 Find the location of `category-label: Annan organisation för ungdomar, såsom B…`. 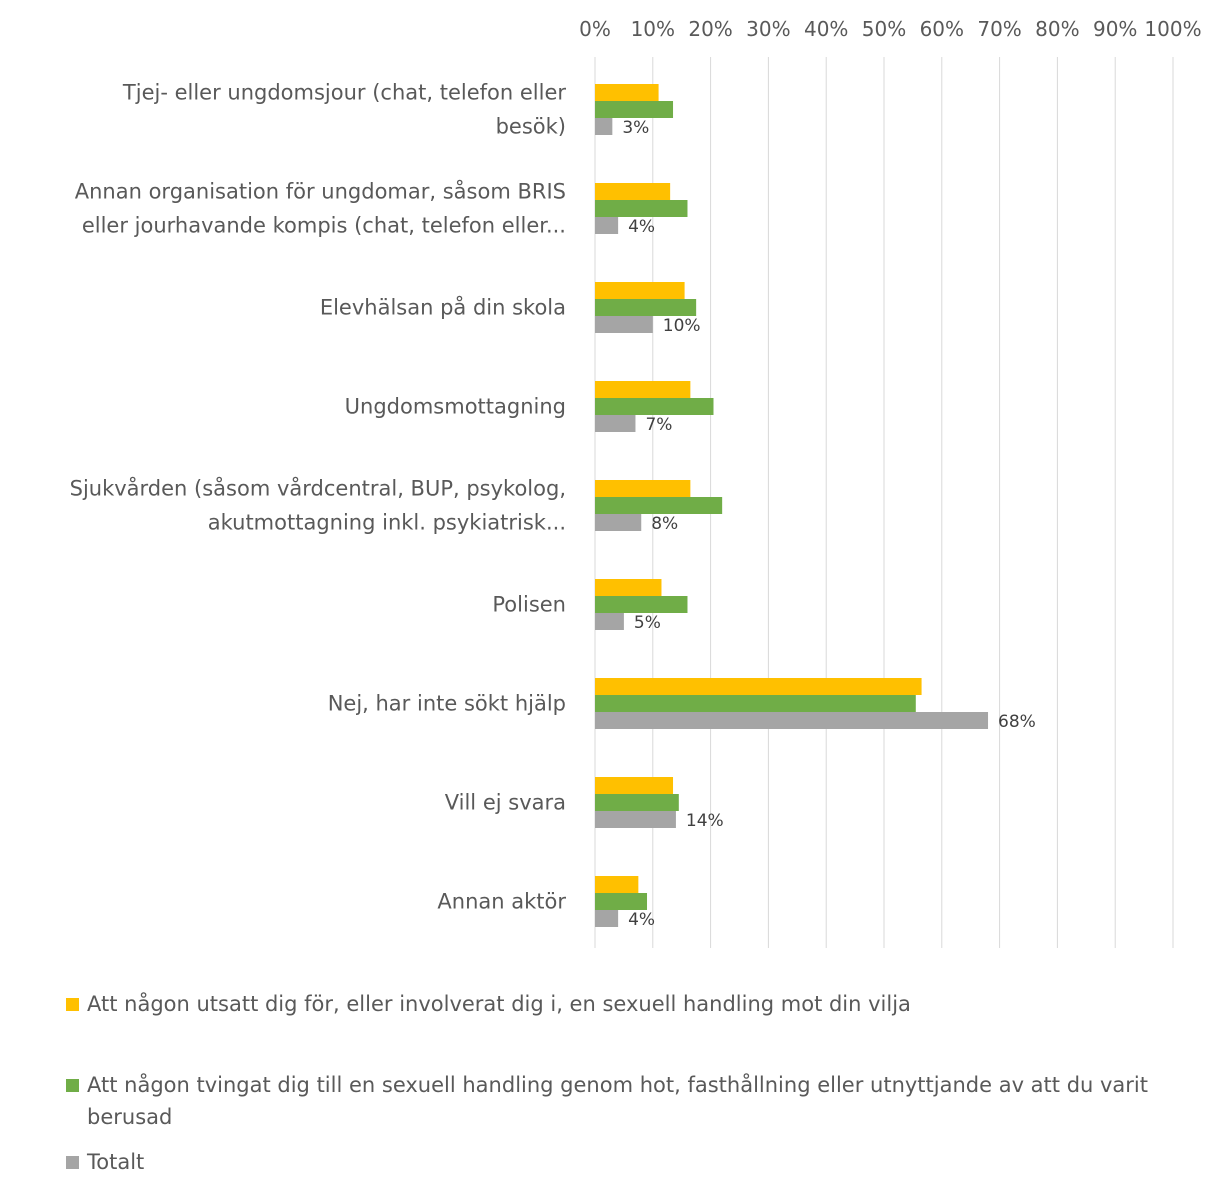

category-label: Annan organisation för ungdomar, såsom B… is located at coordinates (320, 191).